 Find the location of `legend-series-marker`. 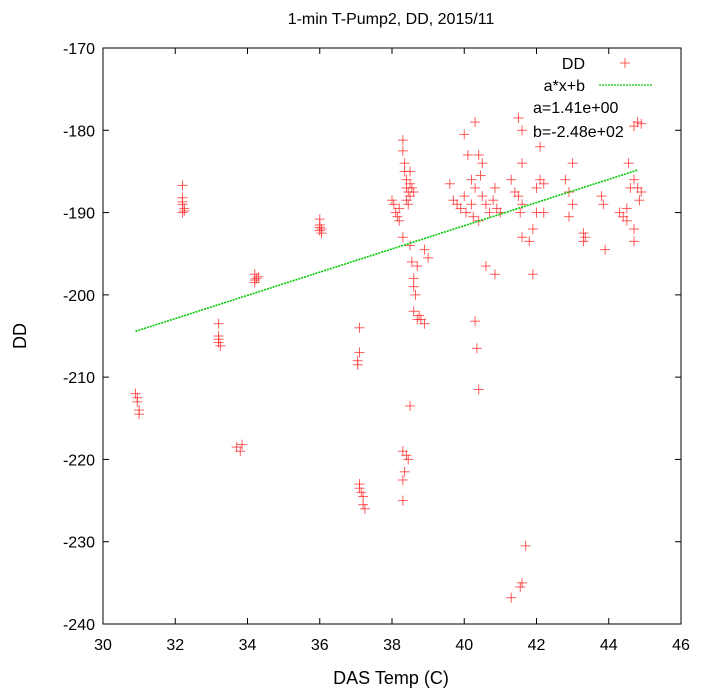

legend-series-marker is located at coordinates (625, 63).